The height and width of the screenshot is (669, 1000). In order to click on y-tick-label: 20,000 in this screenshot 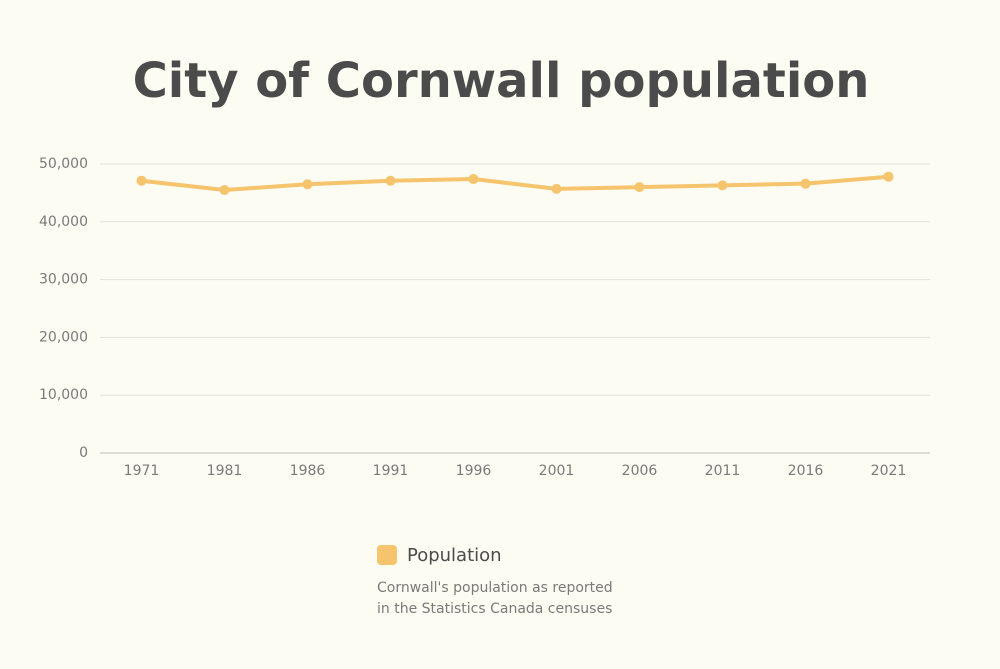, I will do `click(63, 337)`.